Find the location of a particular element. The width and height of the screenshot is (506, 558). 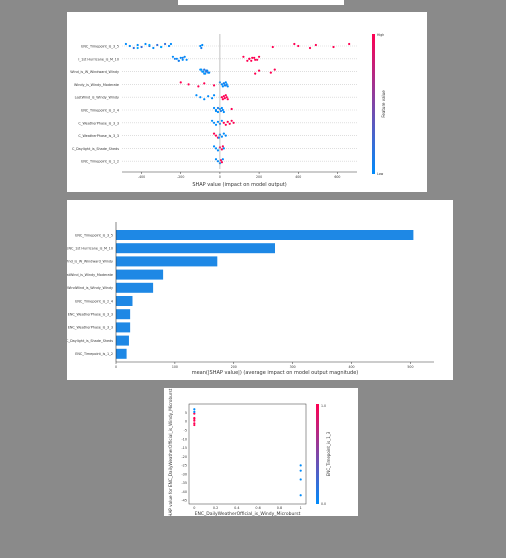

x-tick-label: 1 is located at coordinates (301, 508).